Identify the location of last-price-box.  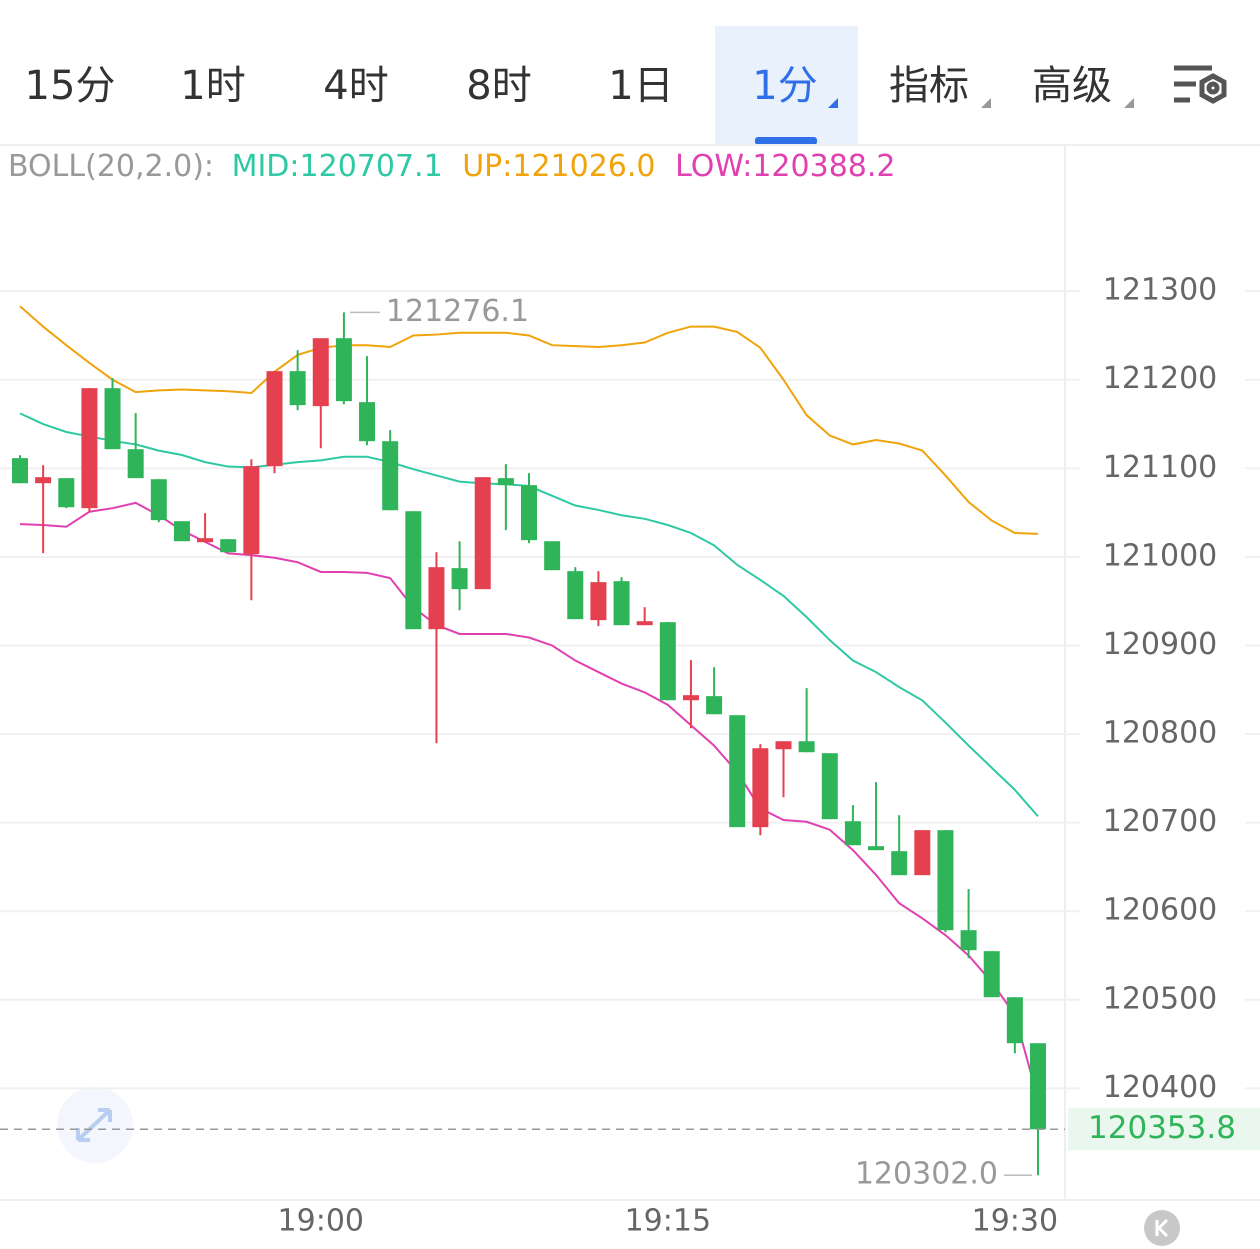
(1164, 1129).